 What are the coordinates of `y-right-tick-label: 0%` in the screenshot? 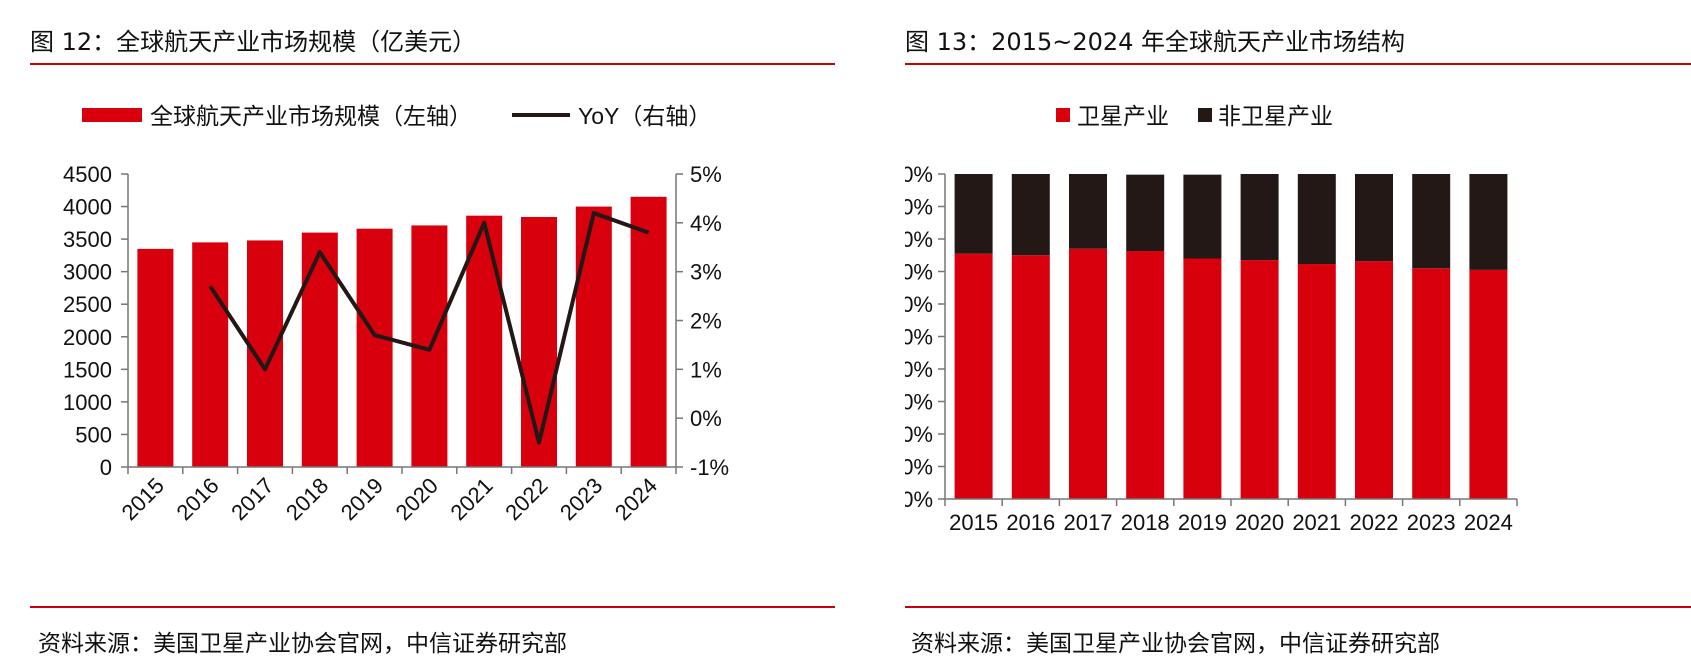 It's located at (706, 418).